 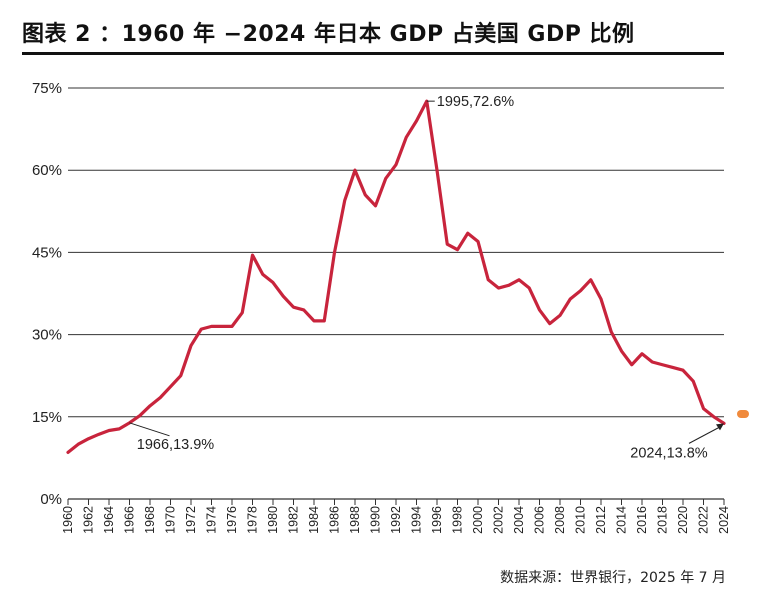 What do you see at coordinates (417, 520) in the screenshot?
I see `x-tick-label: 1994` at bounding box center [417, 520].